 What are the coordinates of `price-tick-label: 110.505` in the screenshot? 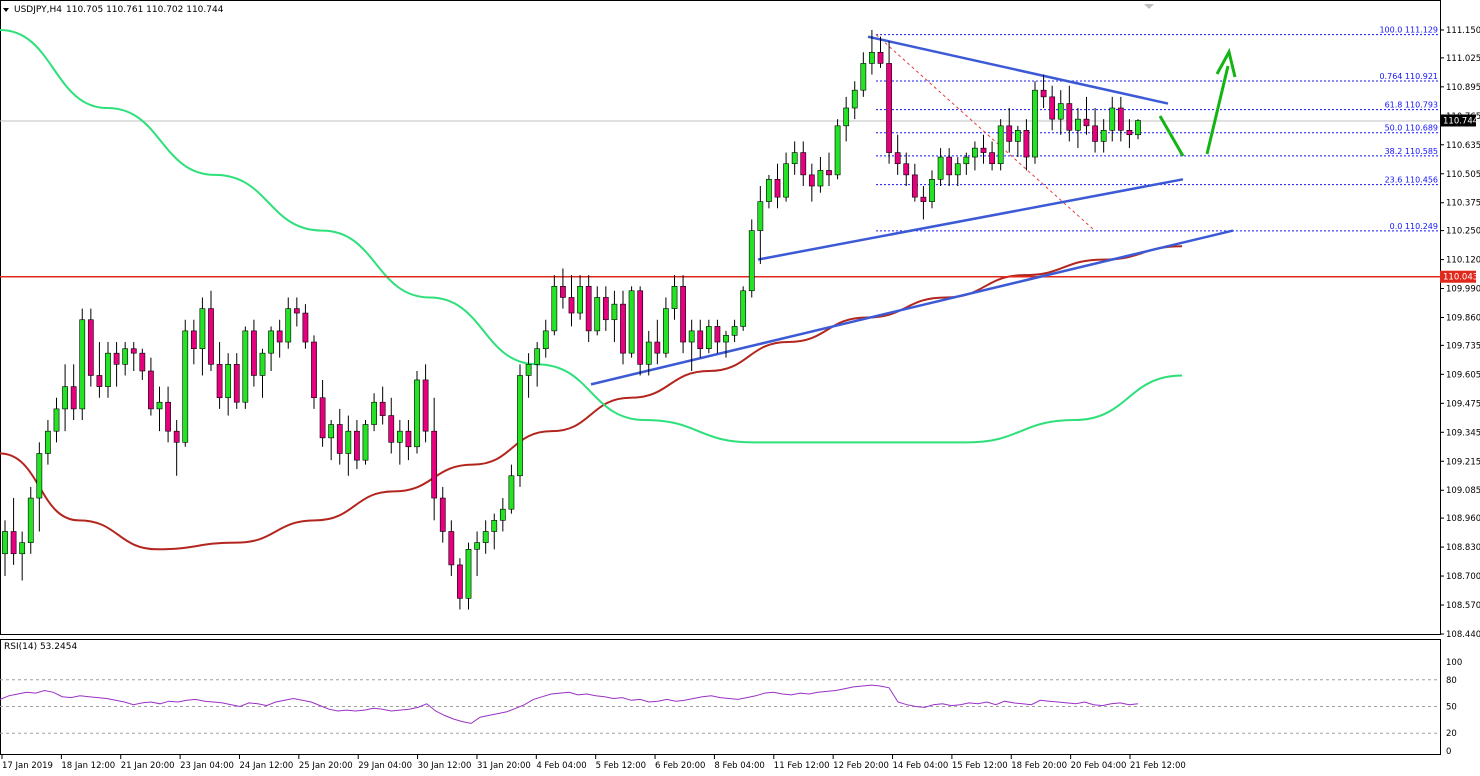 It's located at (1463, 175).